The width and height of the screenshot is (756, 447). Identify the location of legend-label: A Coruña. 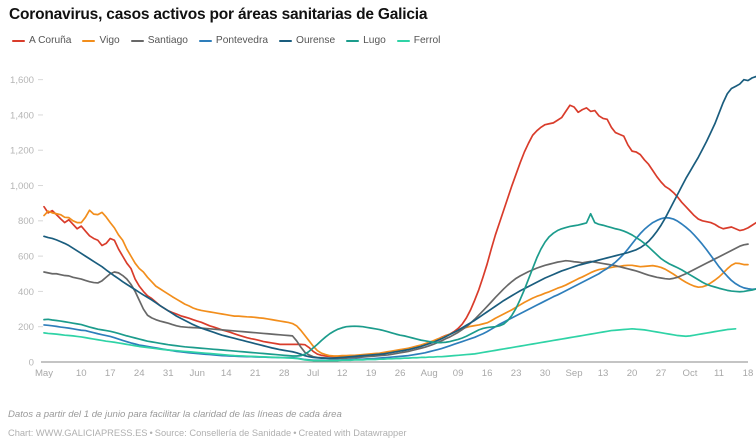
(50, 40).